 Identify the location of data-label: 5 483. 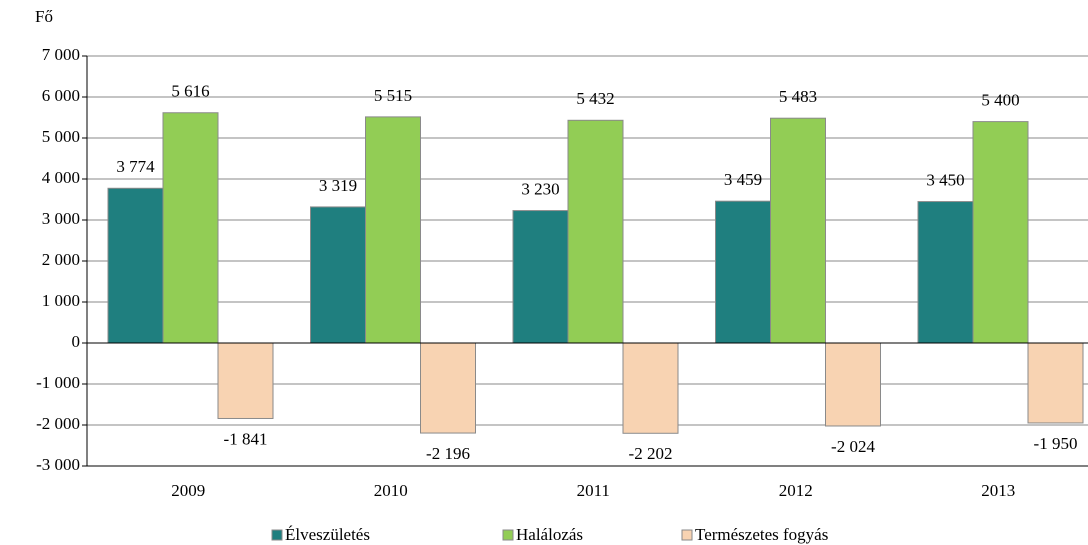
(798, 96).